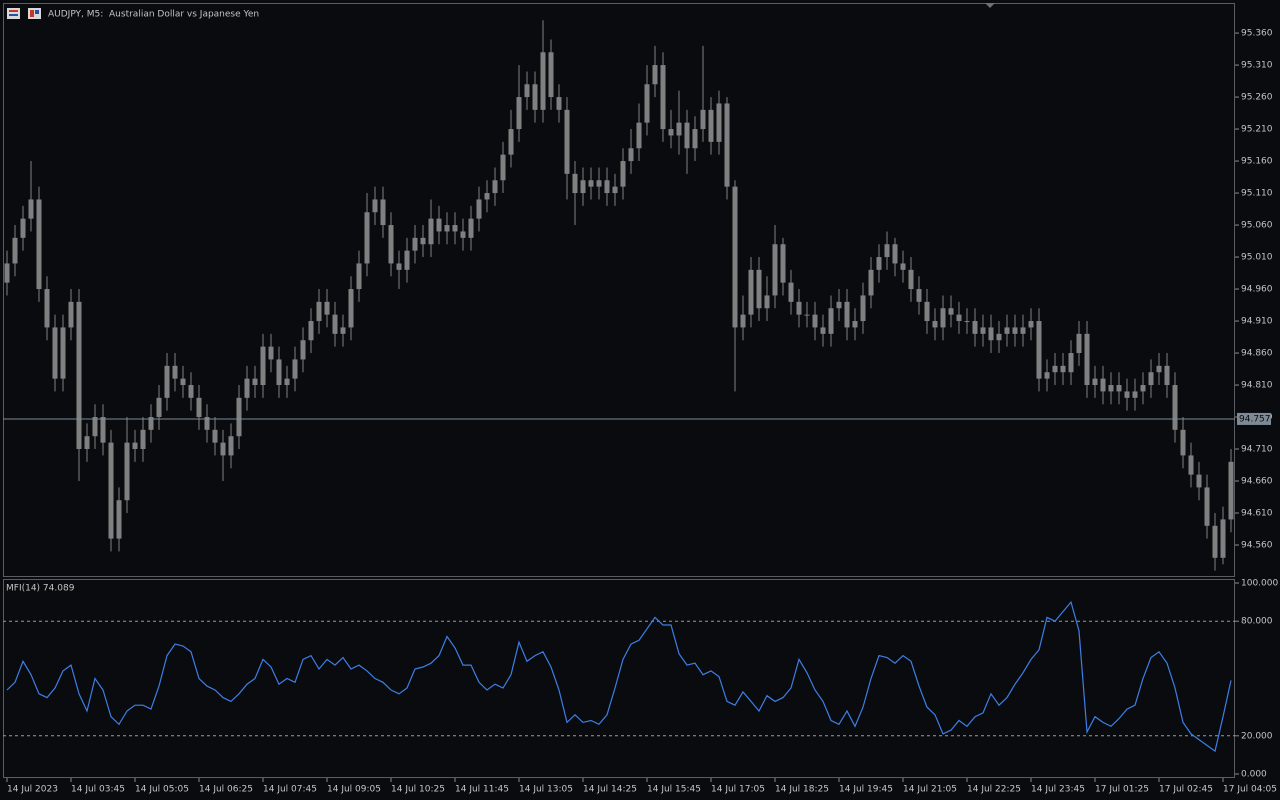 The height and width of the screenshot is (800, 1280). Describe the element at coordinates (1257, 34) in the screenshot. I see `y-tick-label: 95.360` at that location.